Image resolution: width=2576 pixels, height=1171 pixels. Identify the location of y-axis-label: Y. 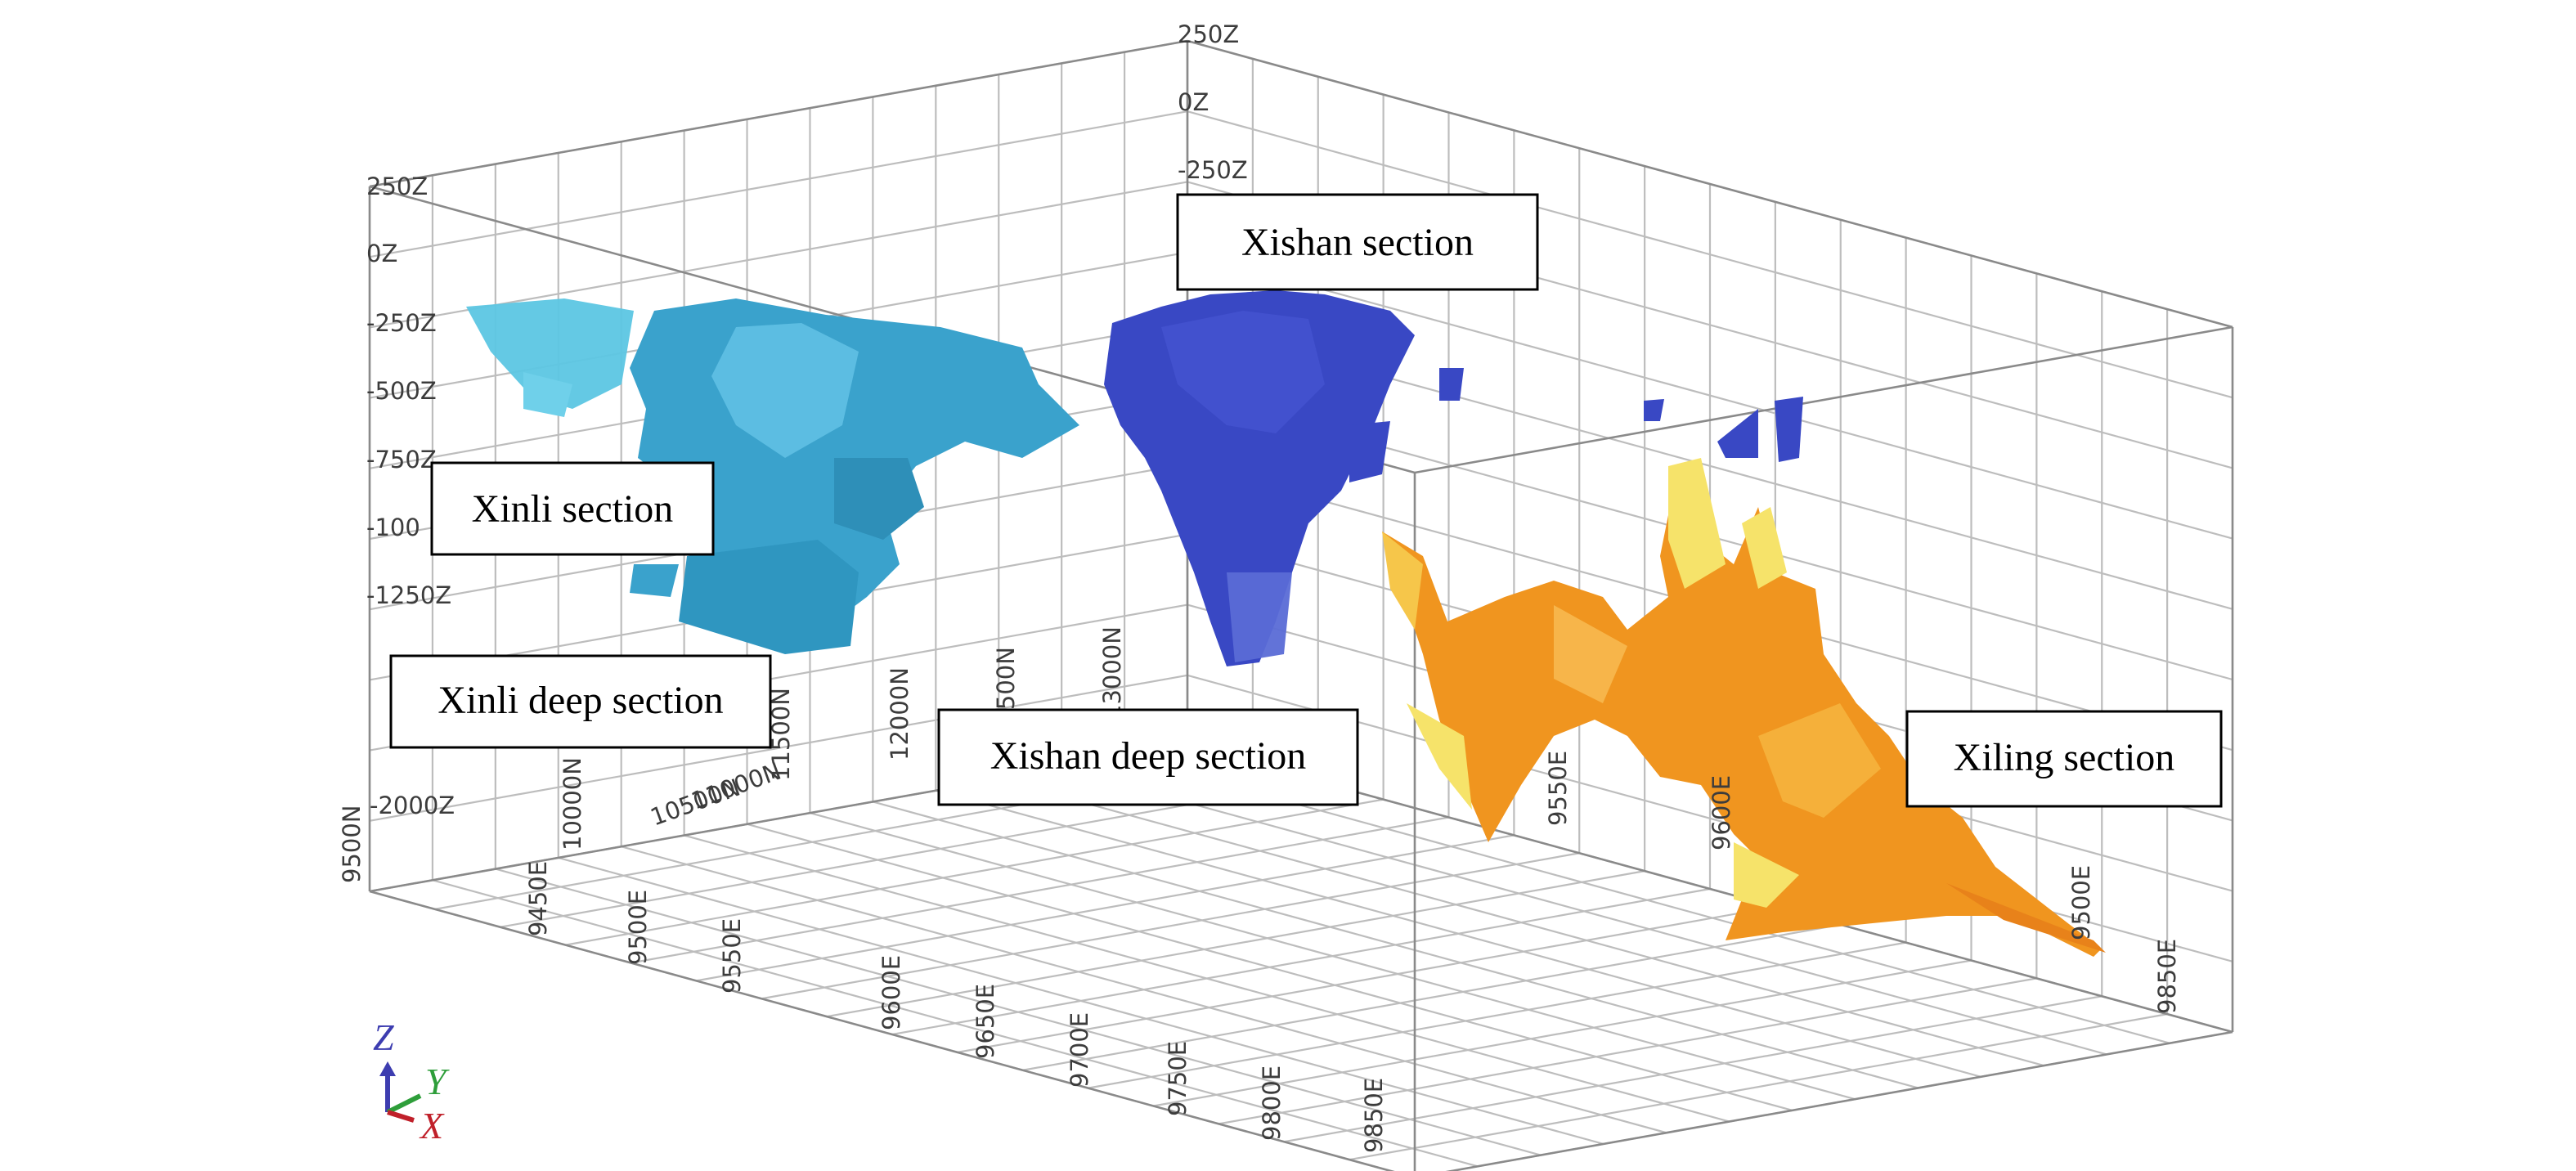
(437, 1081).